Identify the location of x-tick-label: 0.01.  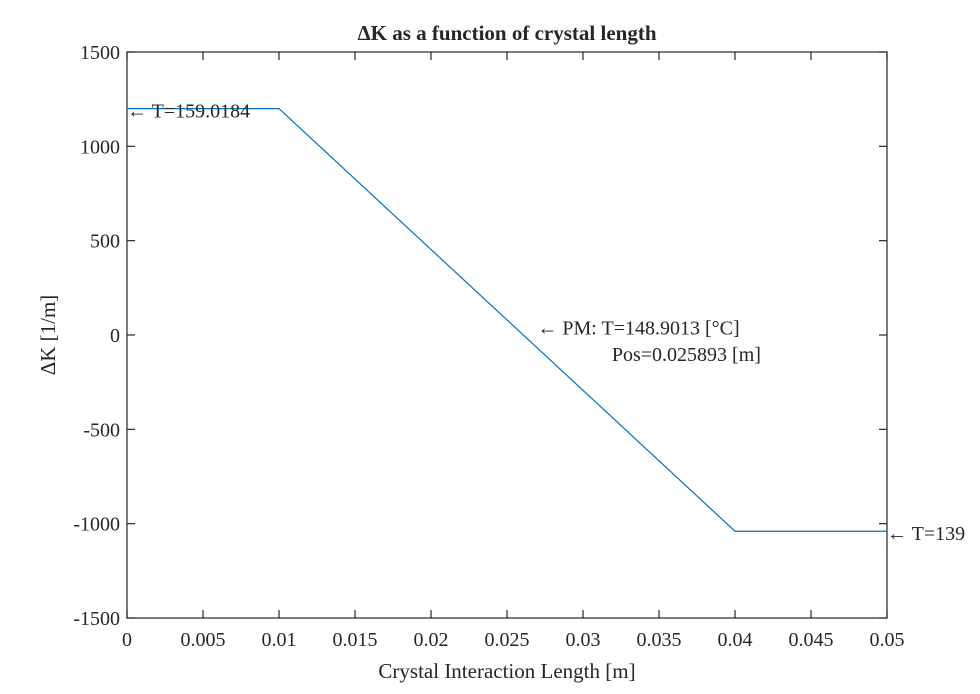
(279, 640).